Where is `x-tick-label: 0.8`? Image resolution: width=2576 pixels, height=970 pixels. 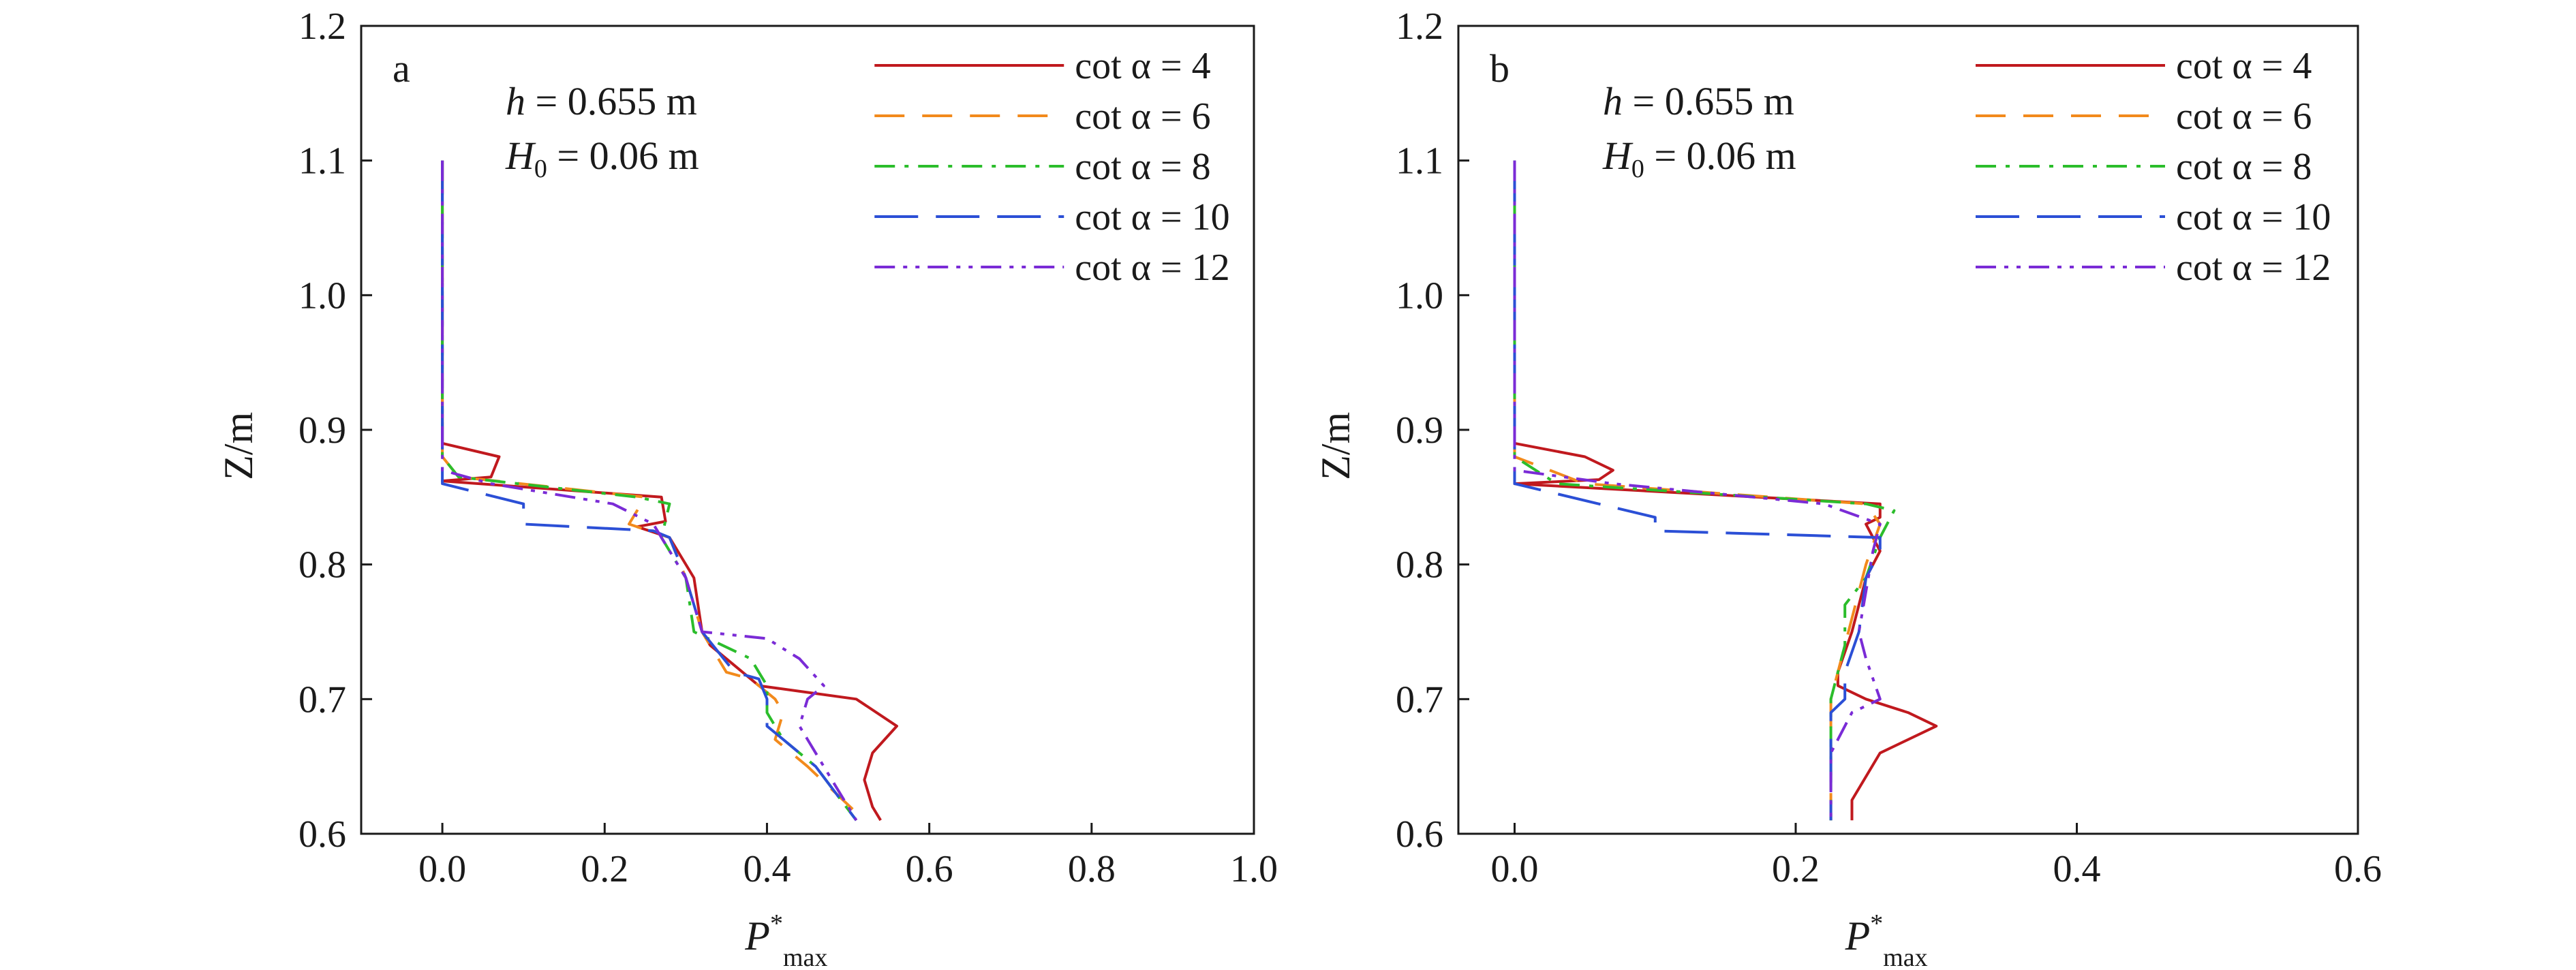 x-tick-label: 0.8 is located at coordinates (1092, 869).